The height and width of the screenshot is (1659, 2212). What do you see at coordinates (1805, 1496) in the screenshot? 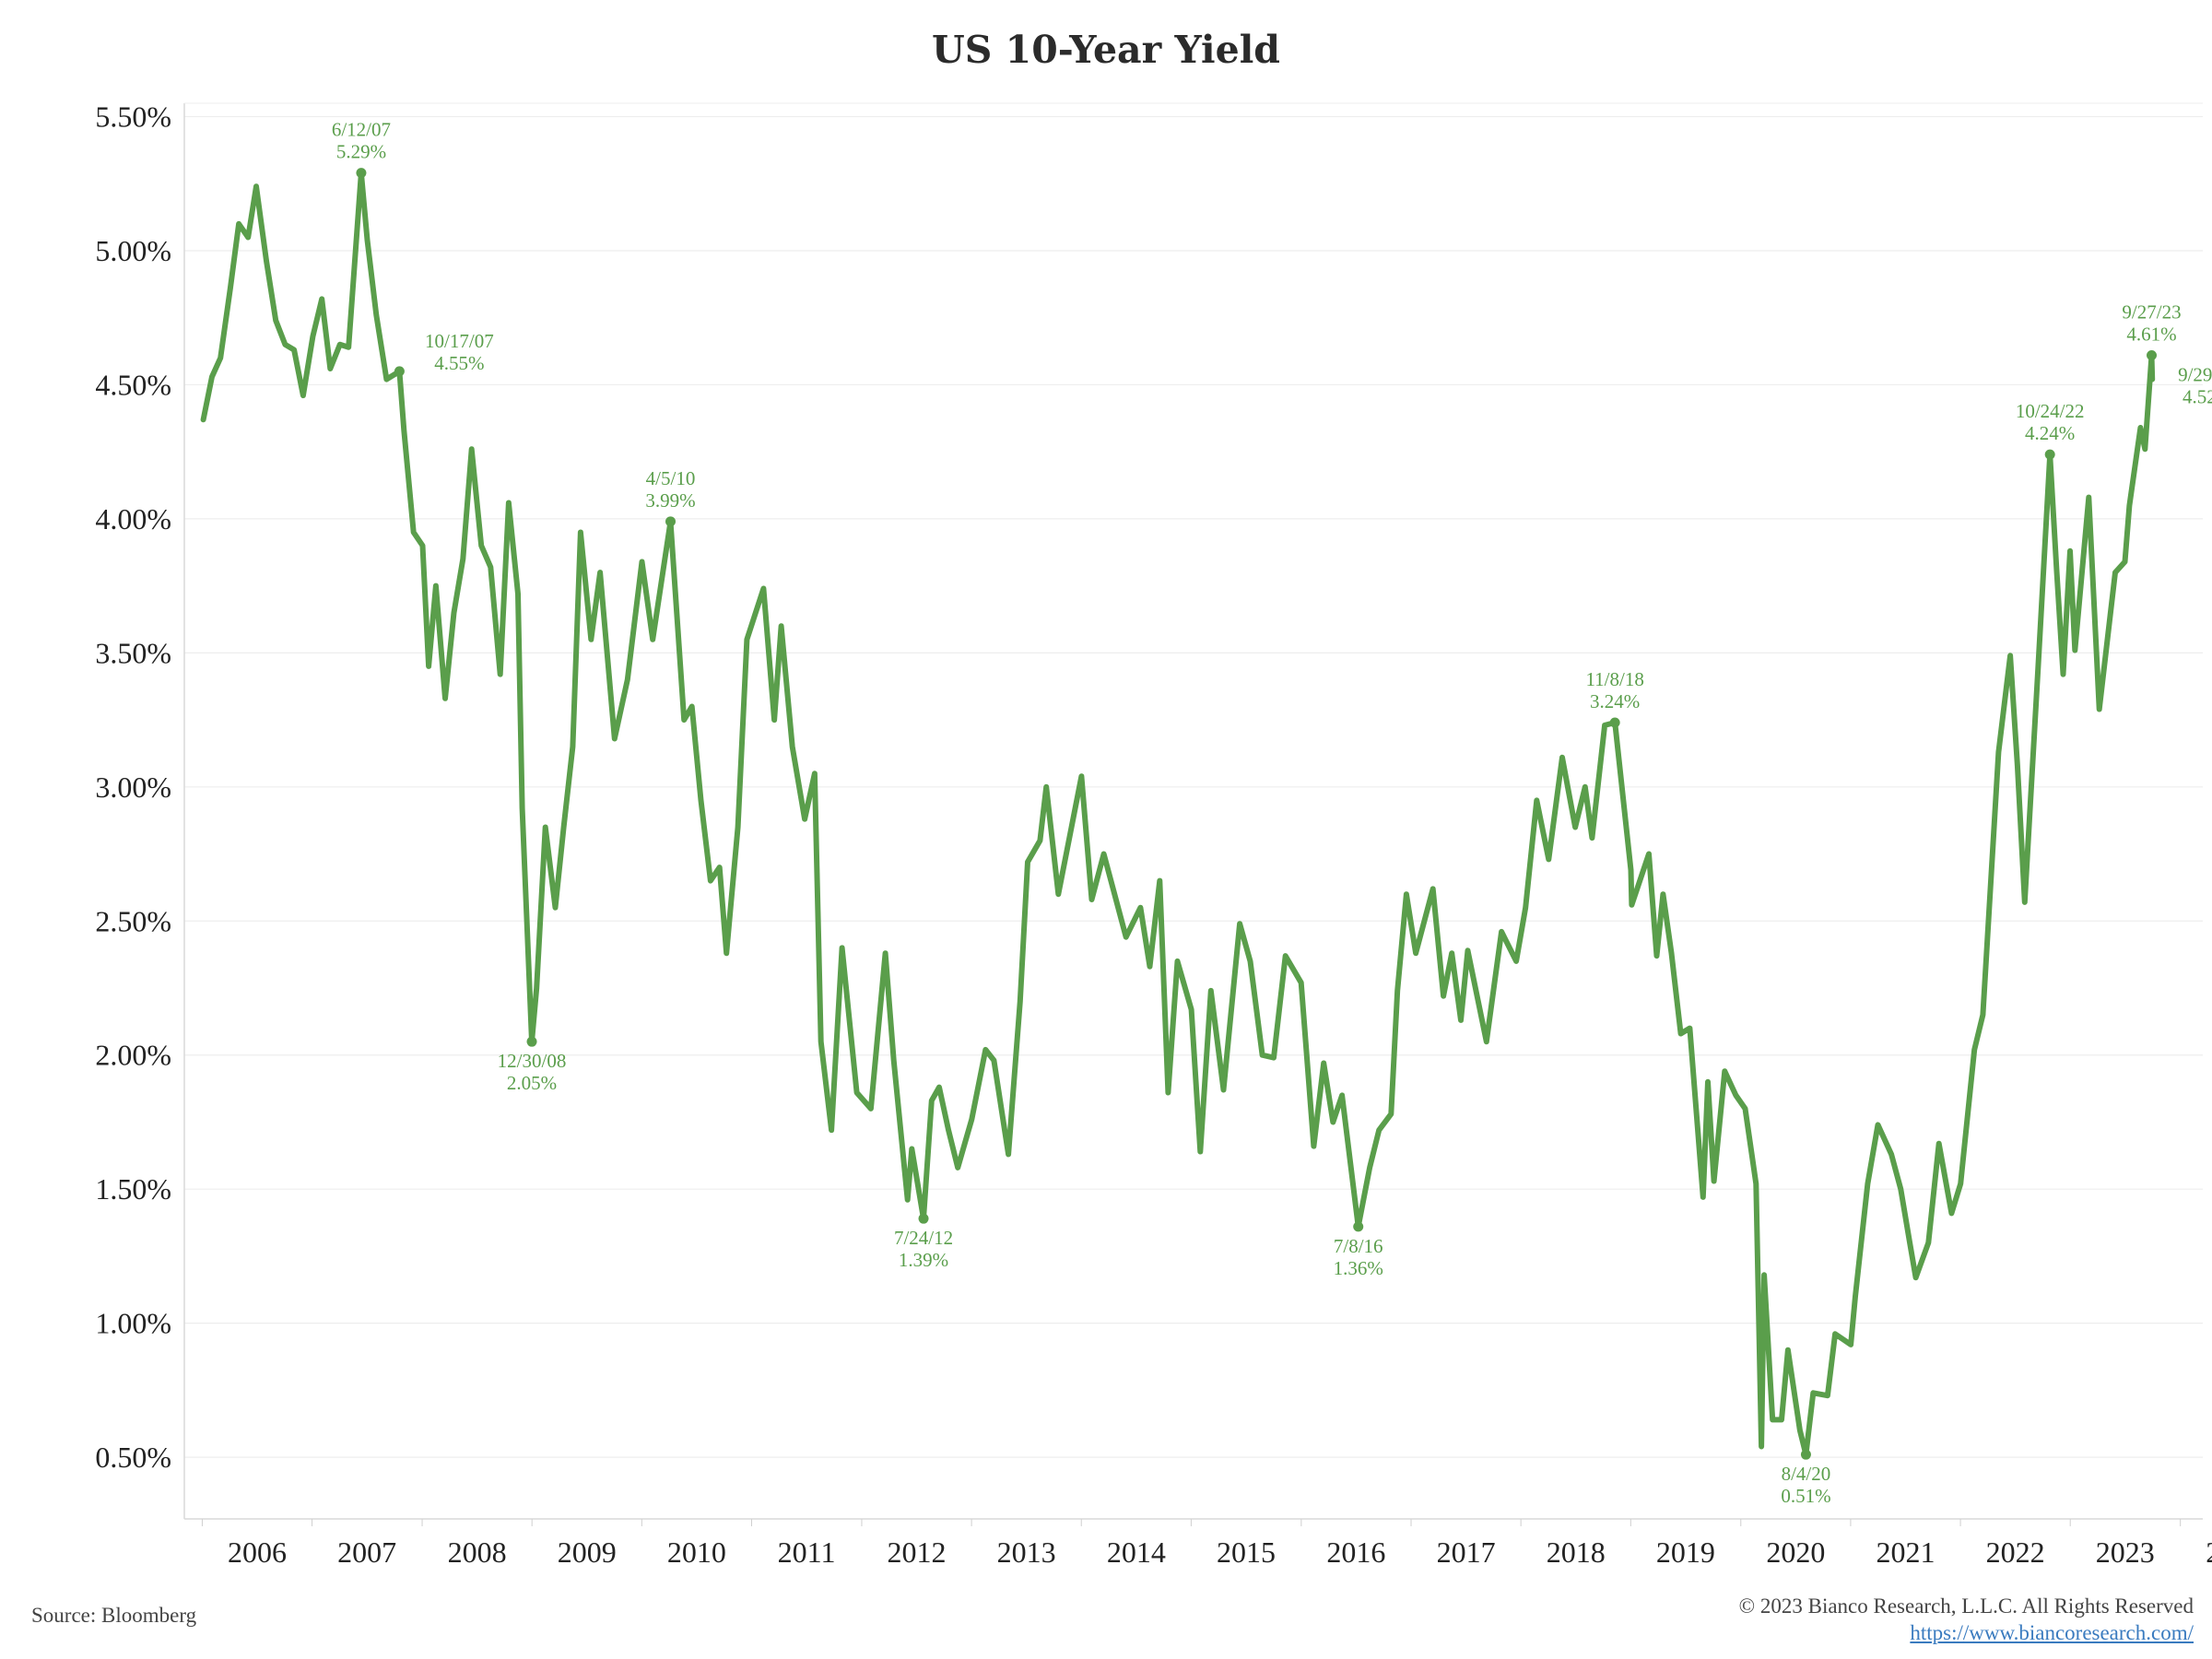
I see `annotation-value-label: 0.51%` at bounding box center [1805, 1496].